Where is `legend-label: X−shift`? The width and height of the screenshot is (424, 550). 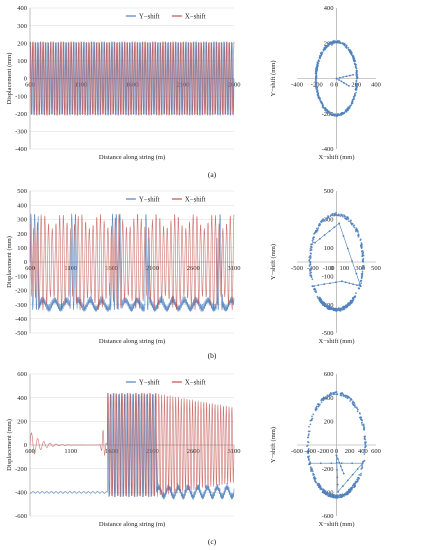
legend-label: X−shift is located at coordinates (195, 17).